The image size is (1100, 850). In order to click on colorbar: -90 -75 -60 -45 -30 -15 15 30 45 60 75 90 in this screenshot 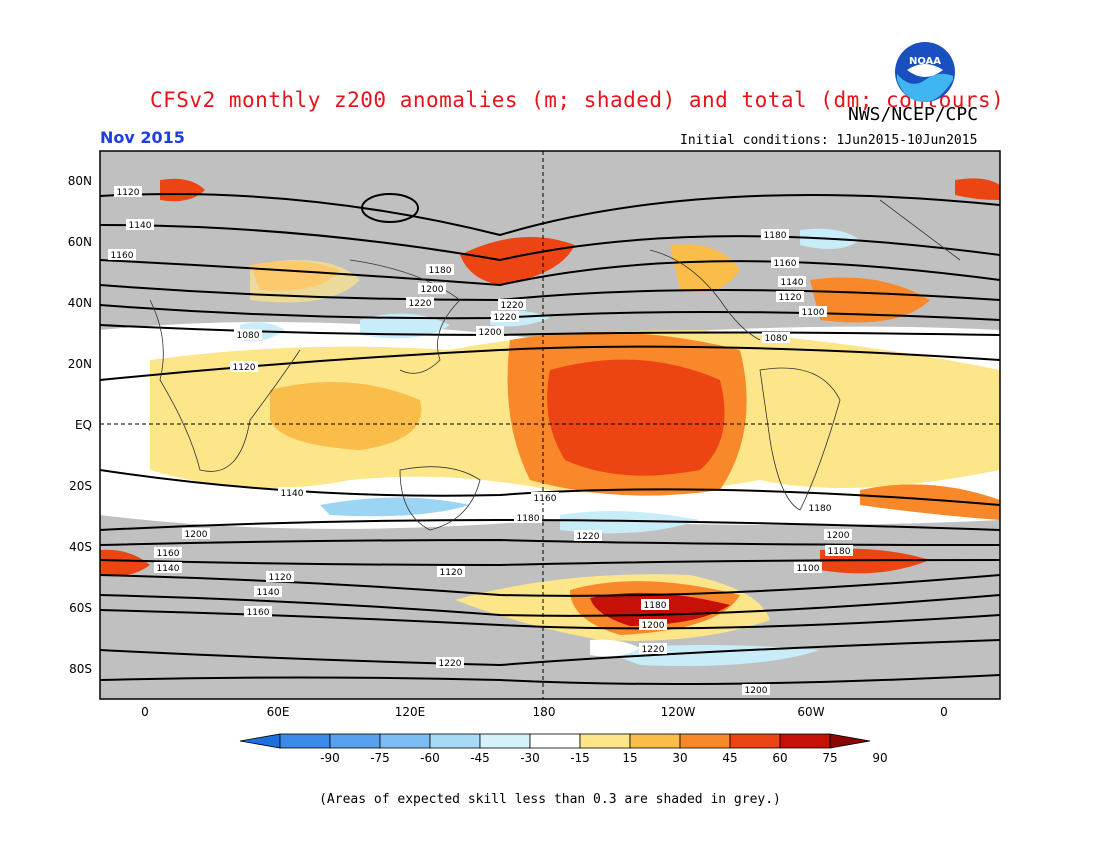, I will do `click(563, 749)`.